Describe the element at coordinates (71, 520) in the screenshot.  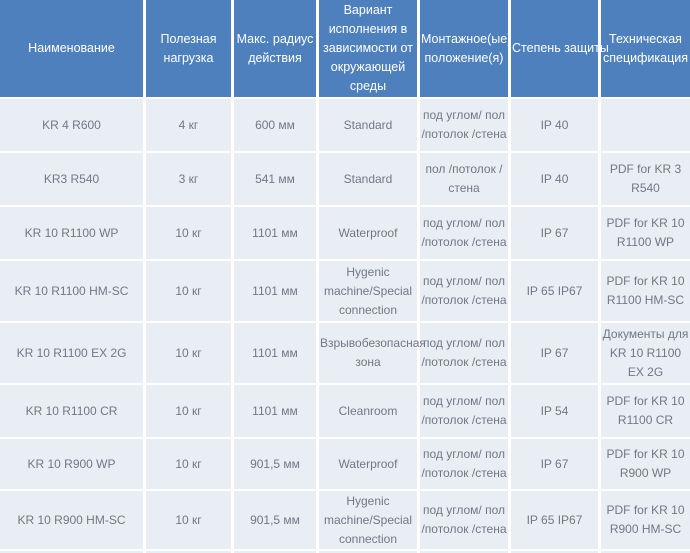
I see `name-cell: KR 10 R900 HM-SC` at that location.